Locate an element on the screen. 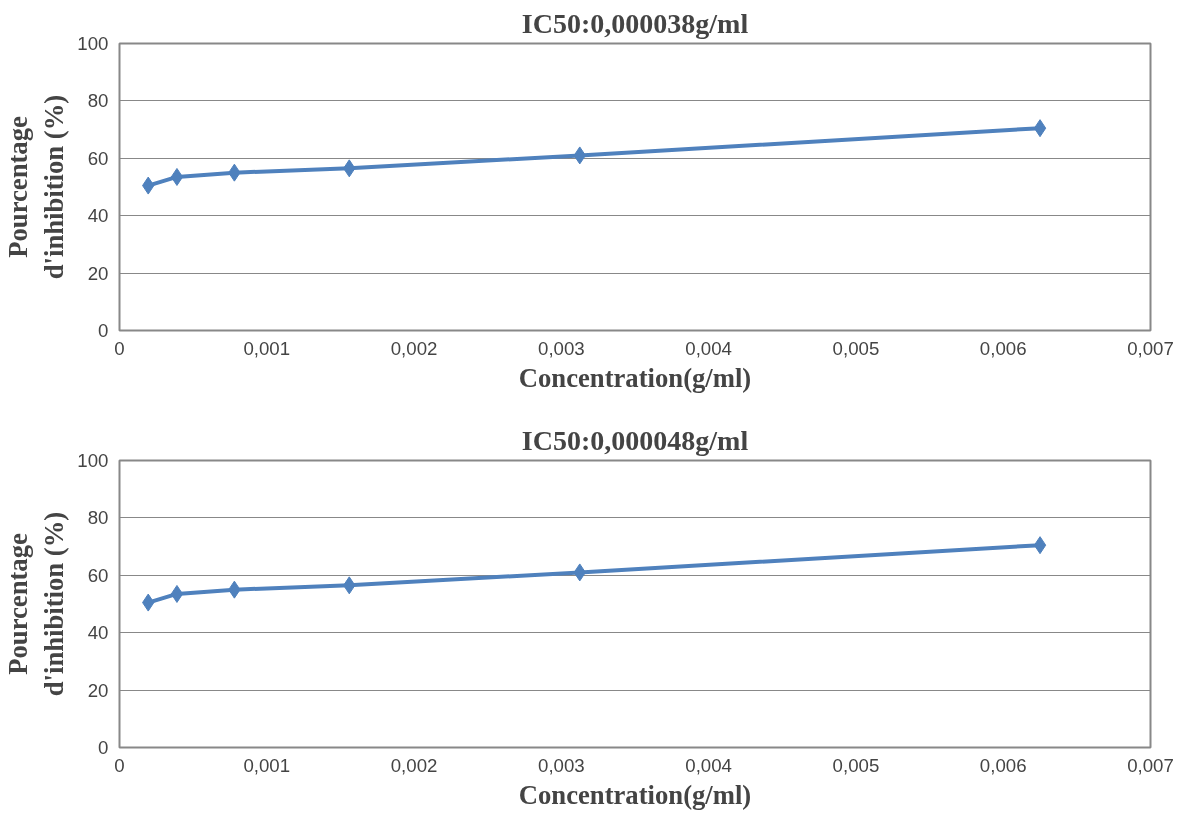  chart-title: IC50:0,000048g/ml is located at coordinates (635, 440).